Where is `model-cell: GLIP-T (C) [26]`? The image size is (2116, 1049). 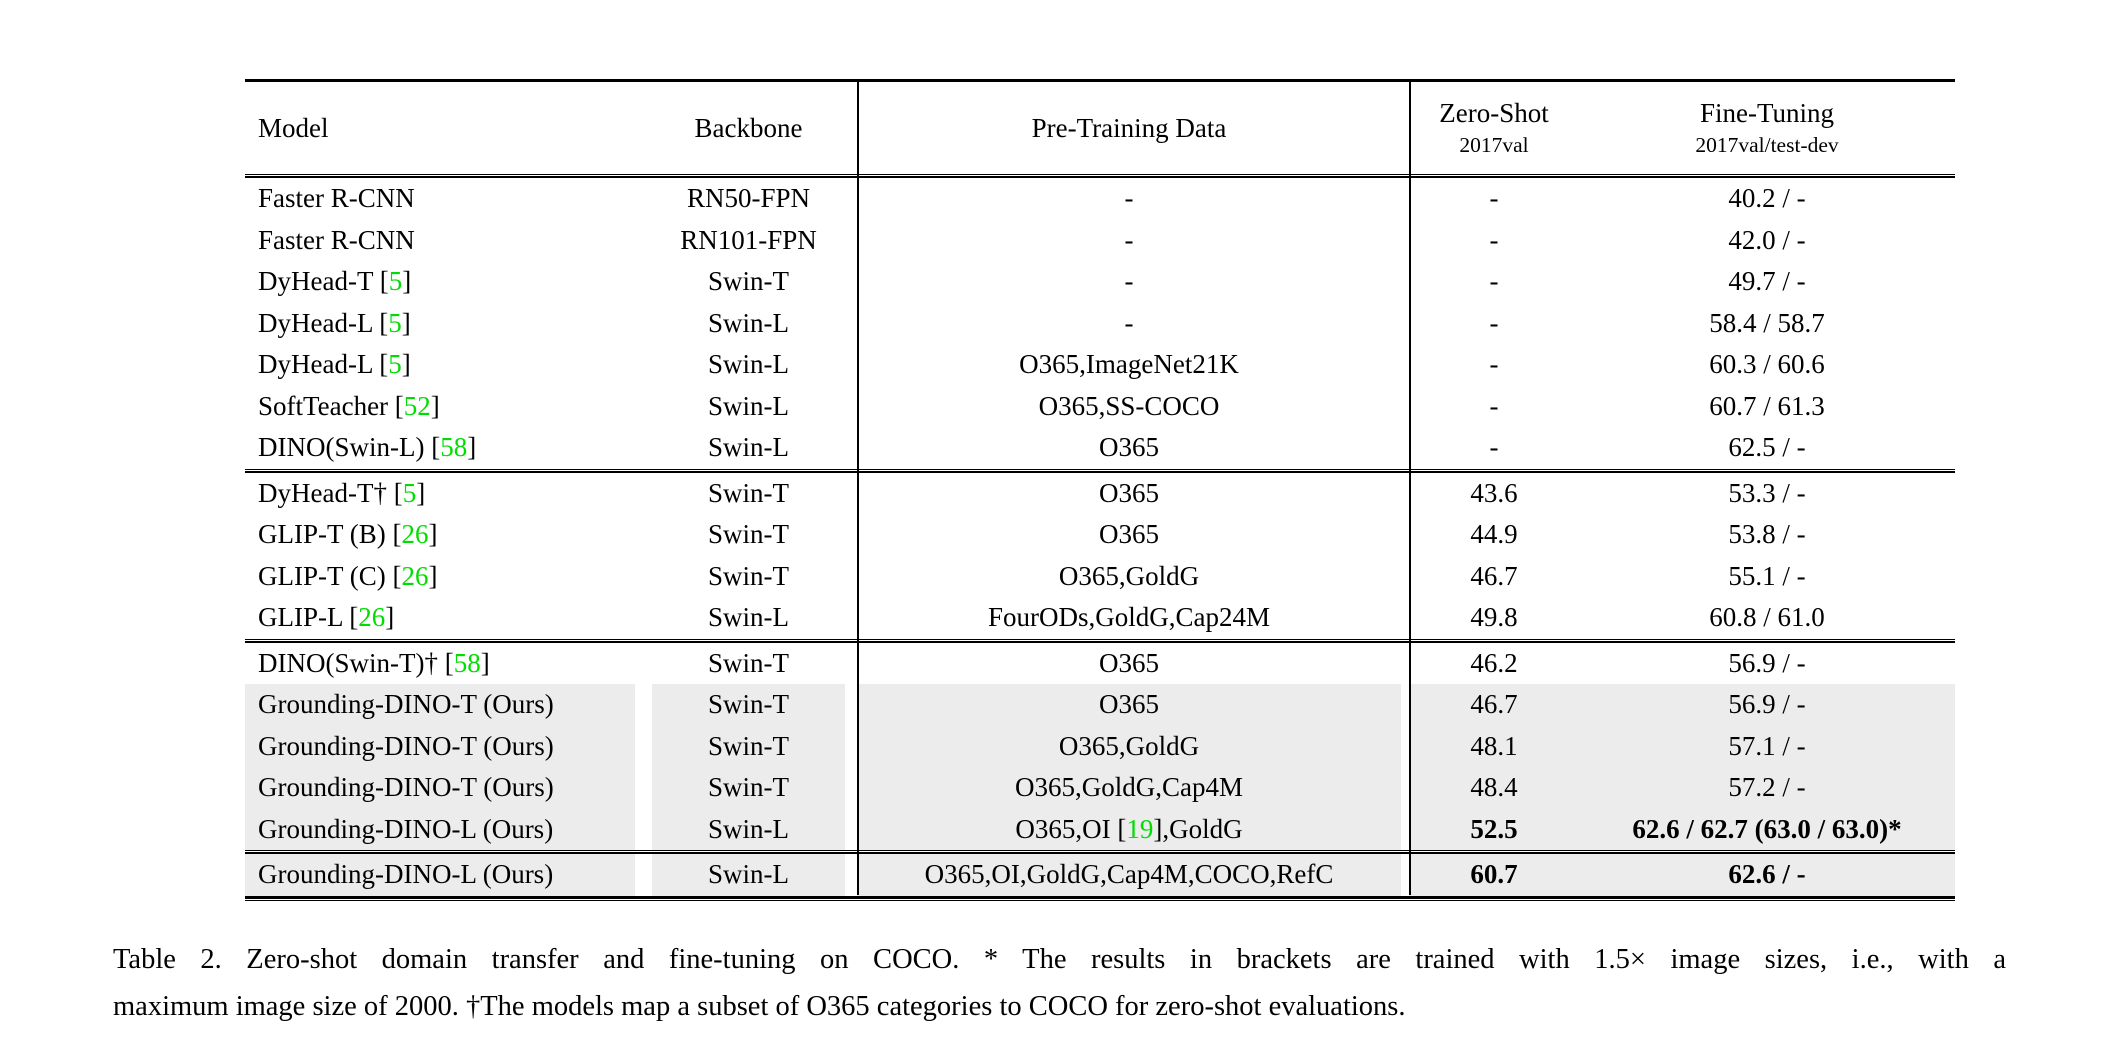 model-cell: GLIP-T (C) [26] is located at coordinates (348, 575).